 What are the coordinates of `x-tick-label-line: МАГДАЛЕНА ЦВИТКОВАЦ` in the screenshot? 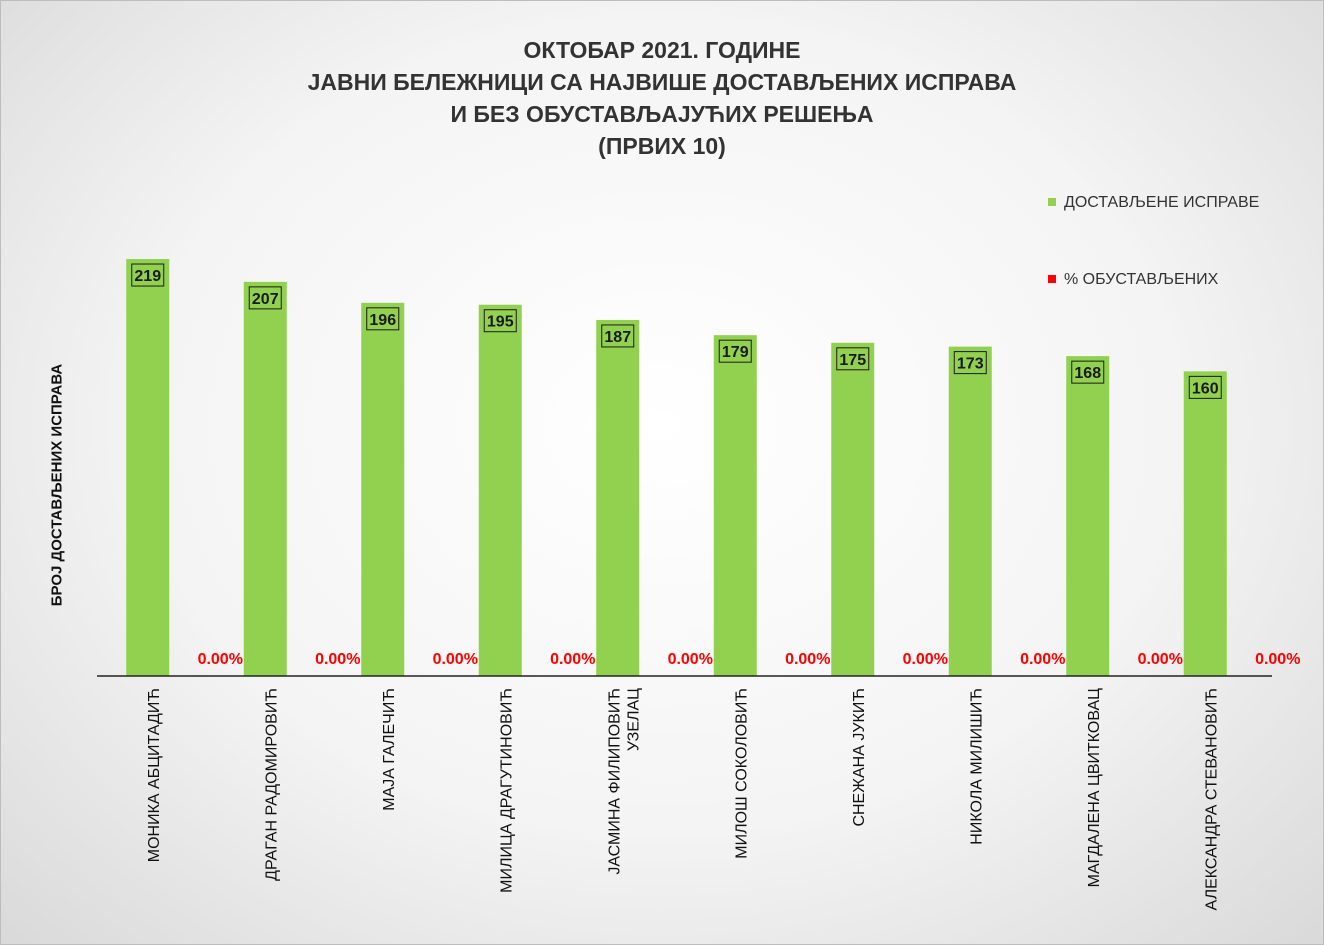 It's located at (1094, 787).